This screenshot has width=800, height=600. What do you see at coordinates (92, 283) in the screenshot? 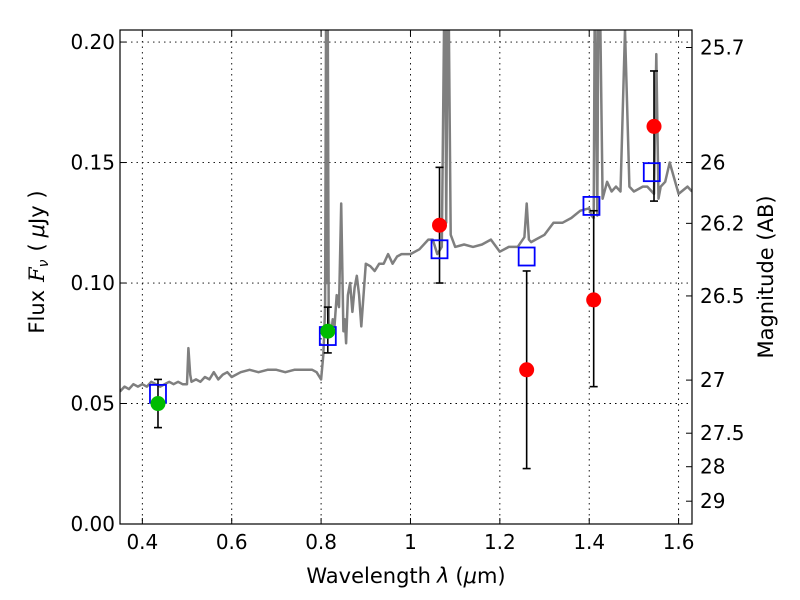
I see `y-tick-label: 0.10` at bounding box center [92, 283].